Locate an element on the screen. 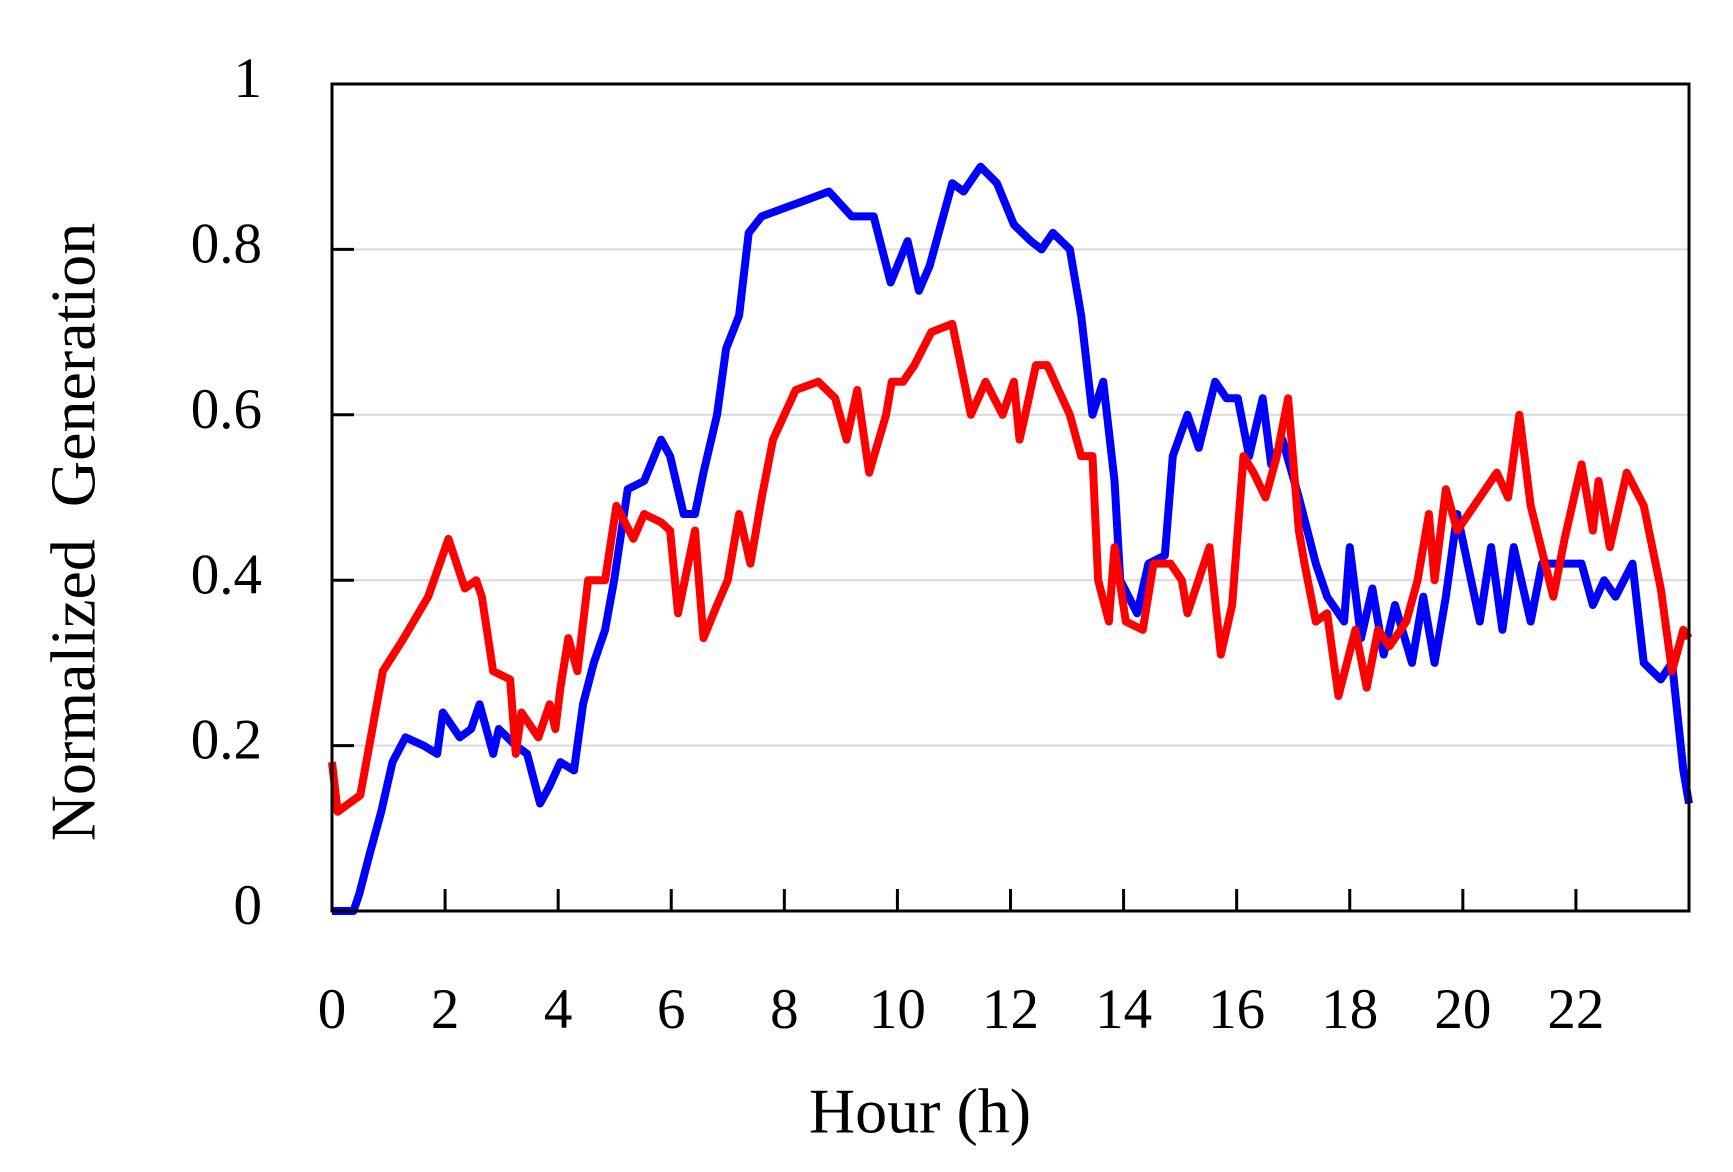  x-tick-label: 8 is located at coordinates (784, 1009).